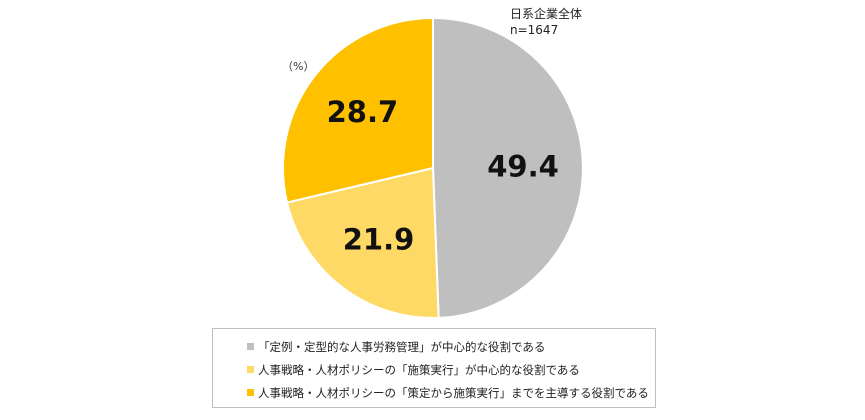 This screenshot has height=420, width=865. What do you see at coordinates (250, 392) in the screenshot?
I see `legend-swatch-strategy` at bounding box center [250, 392].